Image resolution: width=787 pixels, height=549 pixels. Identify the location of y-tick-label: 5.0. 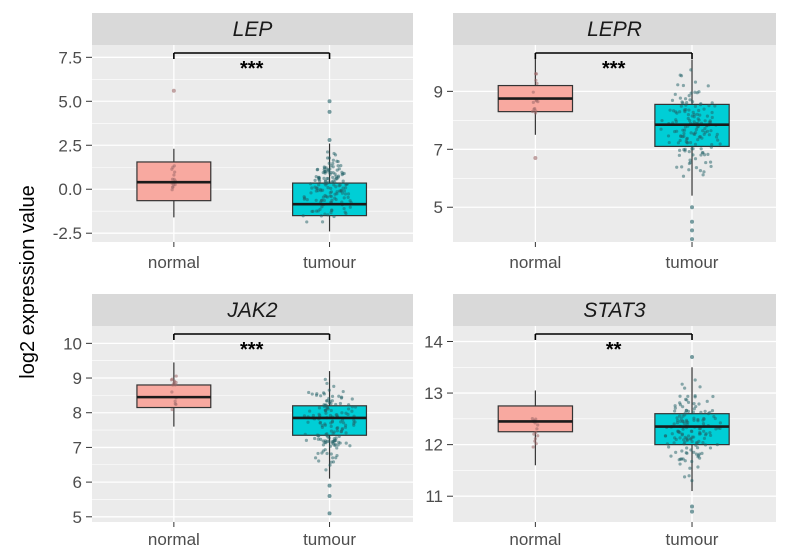
(70, 101).